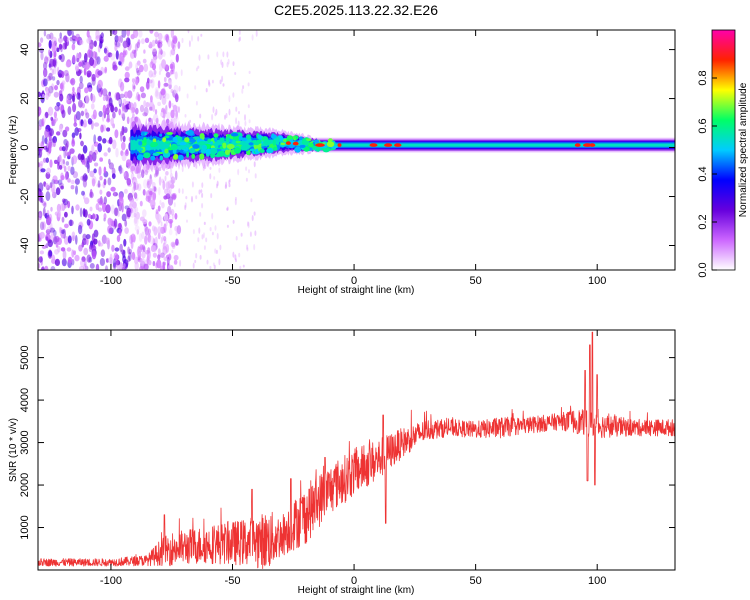  What do you see at coordinates (25, 400) in the screenshot?
I see `snr-ytick-label: 4000` at bounding box center [25, 400].